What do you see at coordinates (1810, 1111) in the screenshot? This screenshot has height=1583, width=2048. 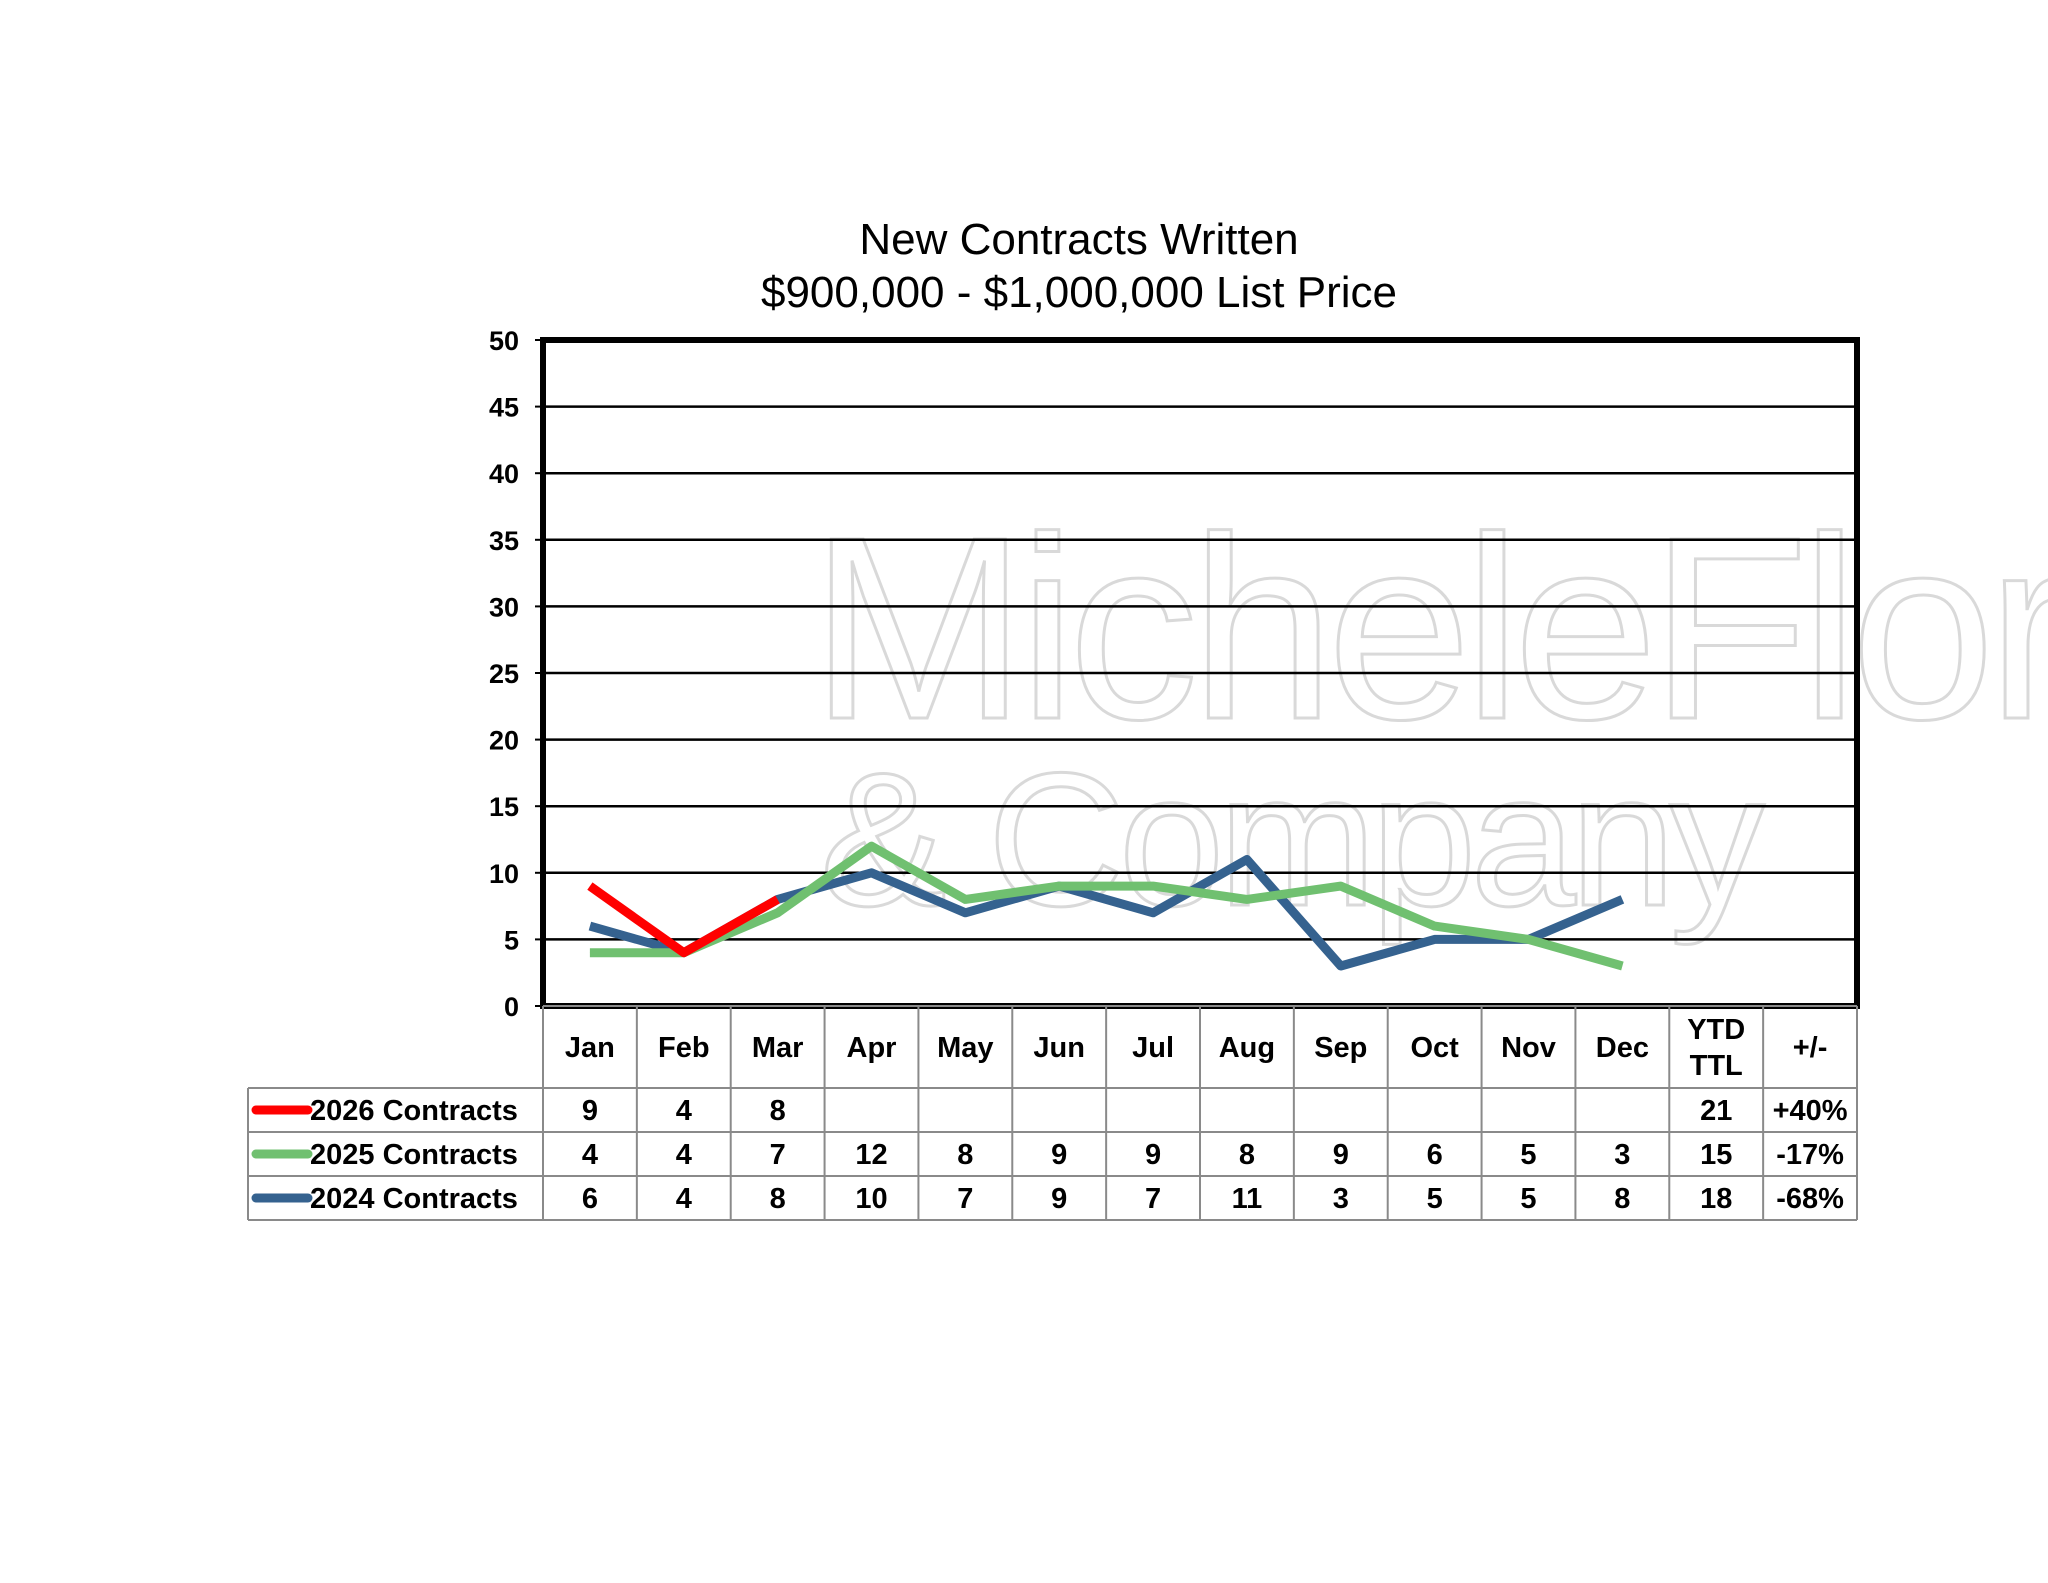 I see `table-cell-2026-contracts-change: +40%` at bounding box center [1810, 1111].